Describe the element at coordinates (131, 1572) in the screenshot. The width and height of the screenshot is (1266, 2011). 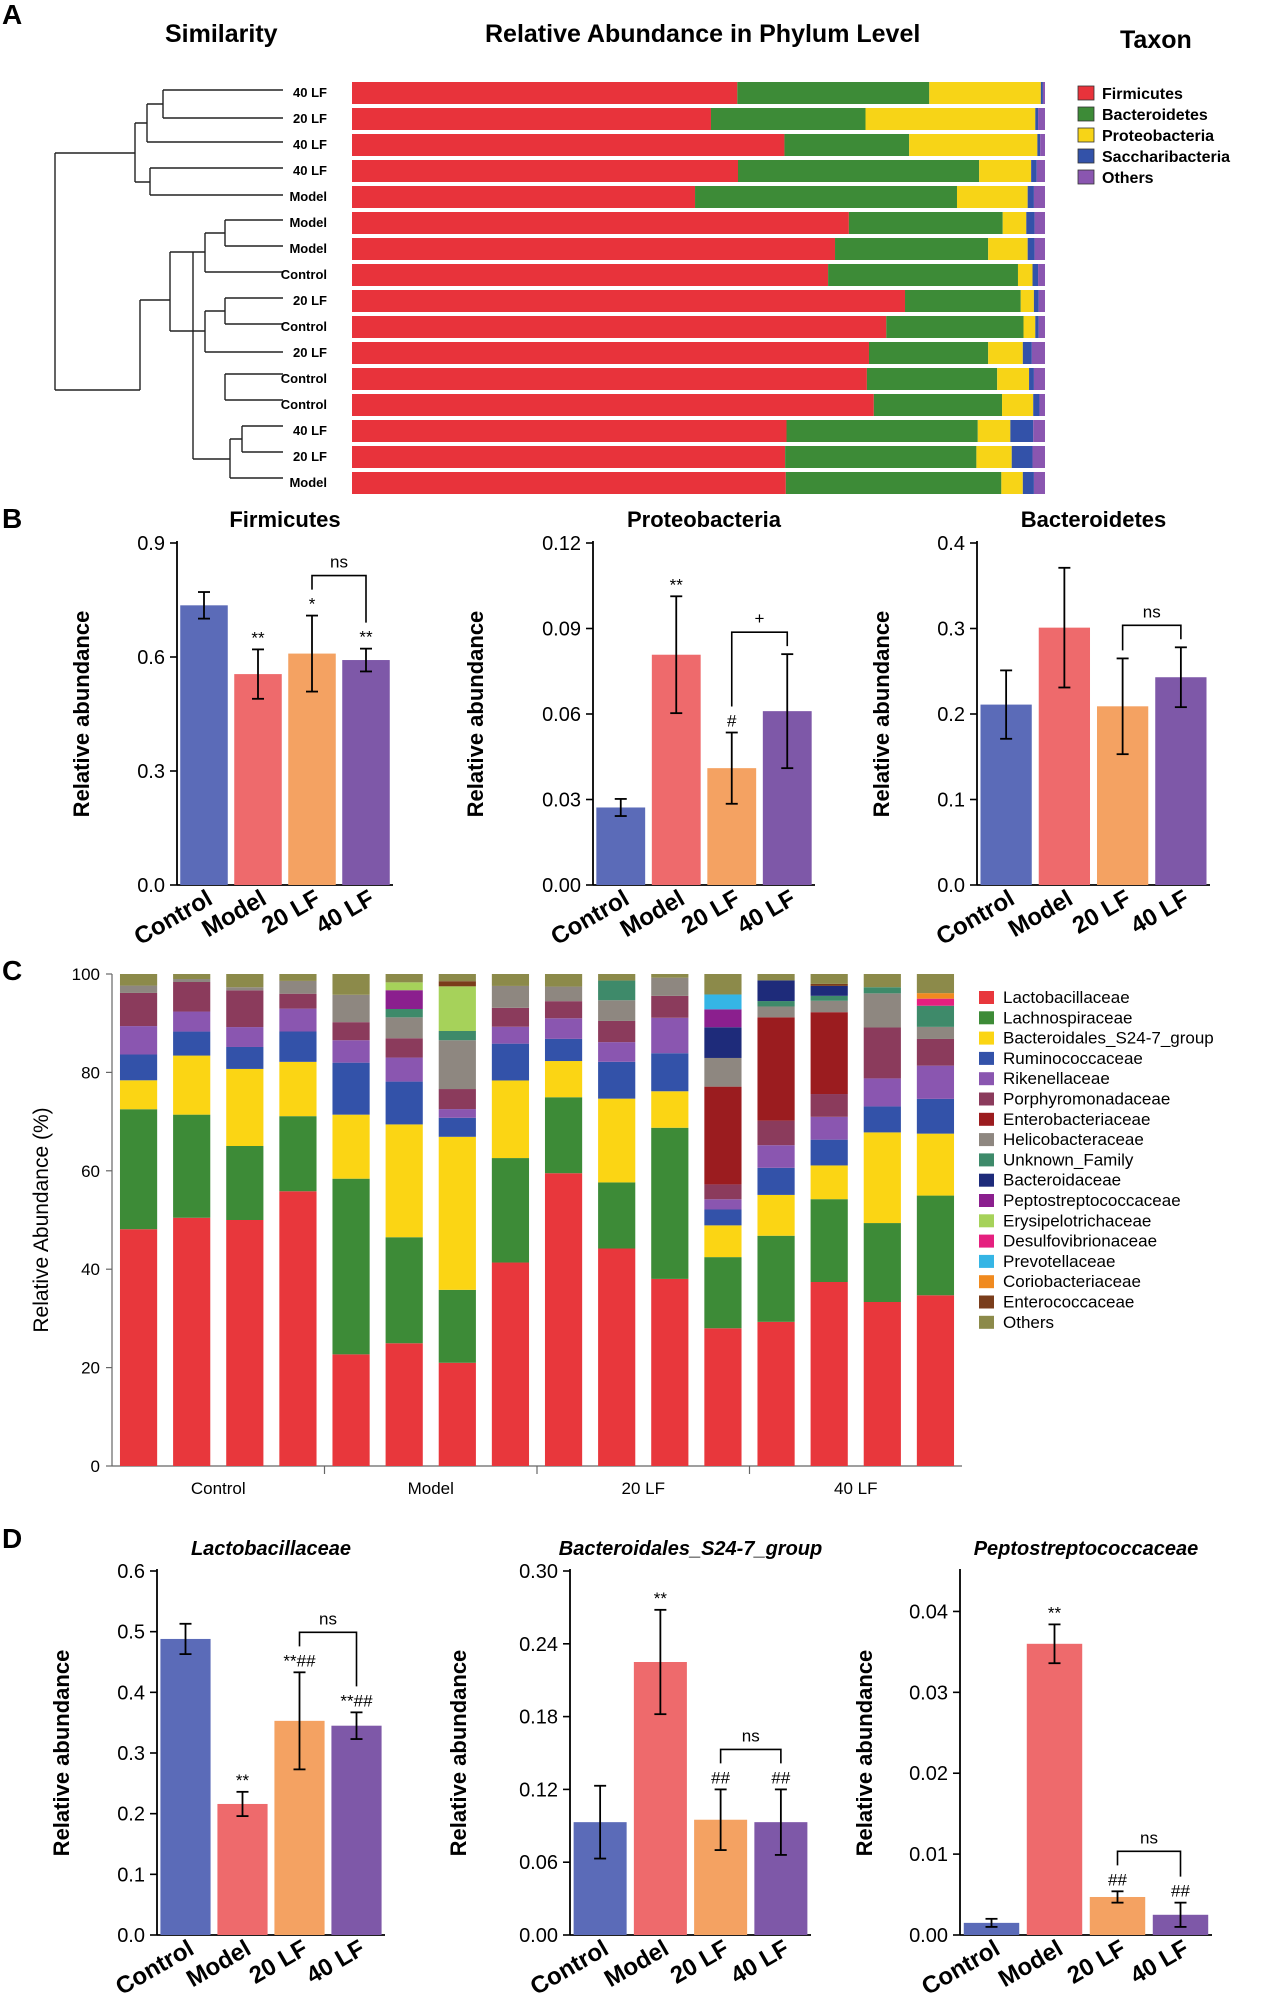
I see `y-tick-label: 0.6` at that location.